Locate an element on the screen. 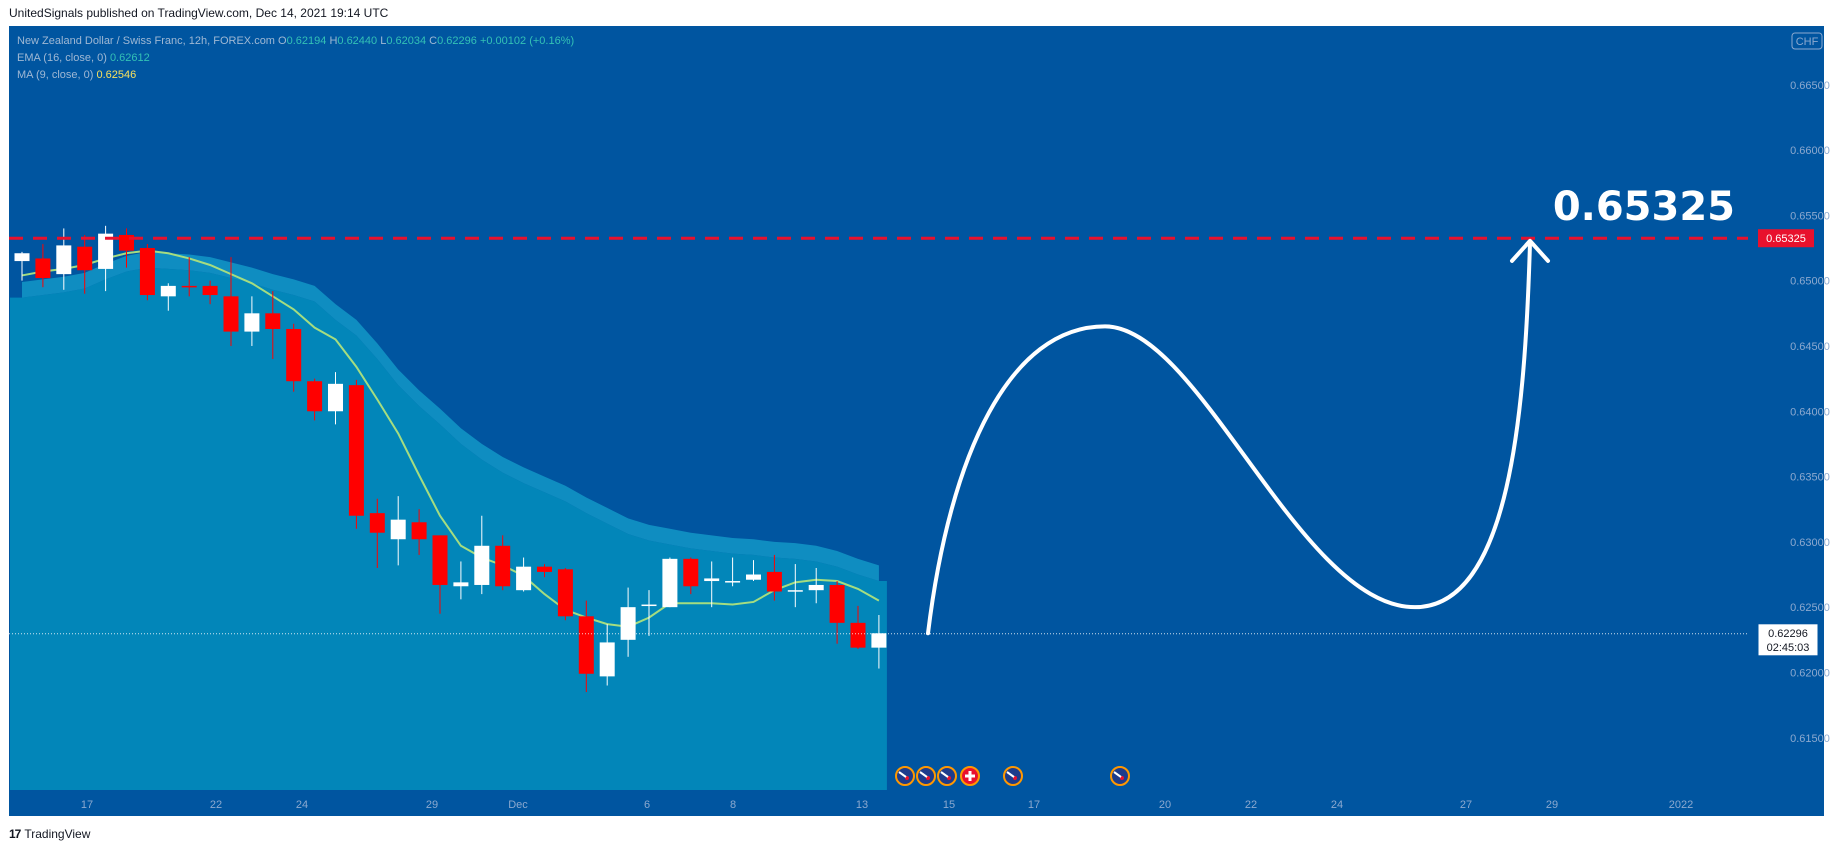 The height and width of the screenshot is (853, 1834). high-label: H is located at coordinates (333, 41).